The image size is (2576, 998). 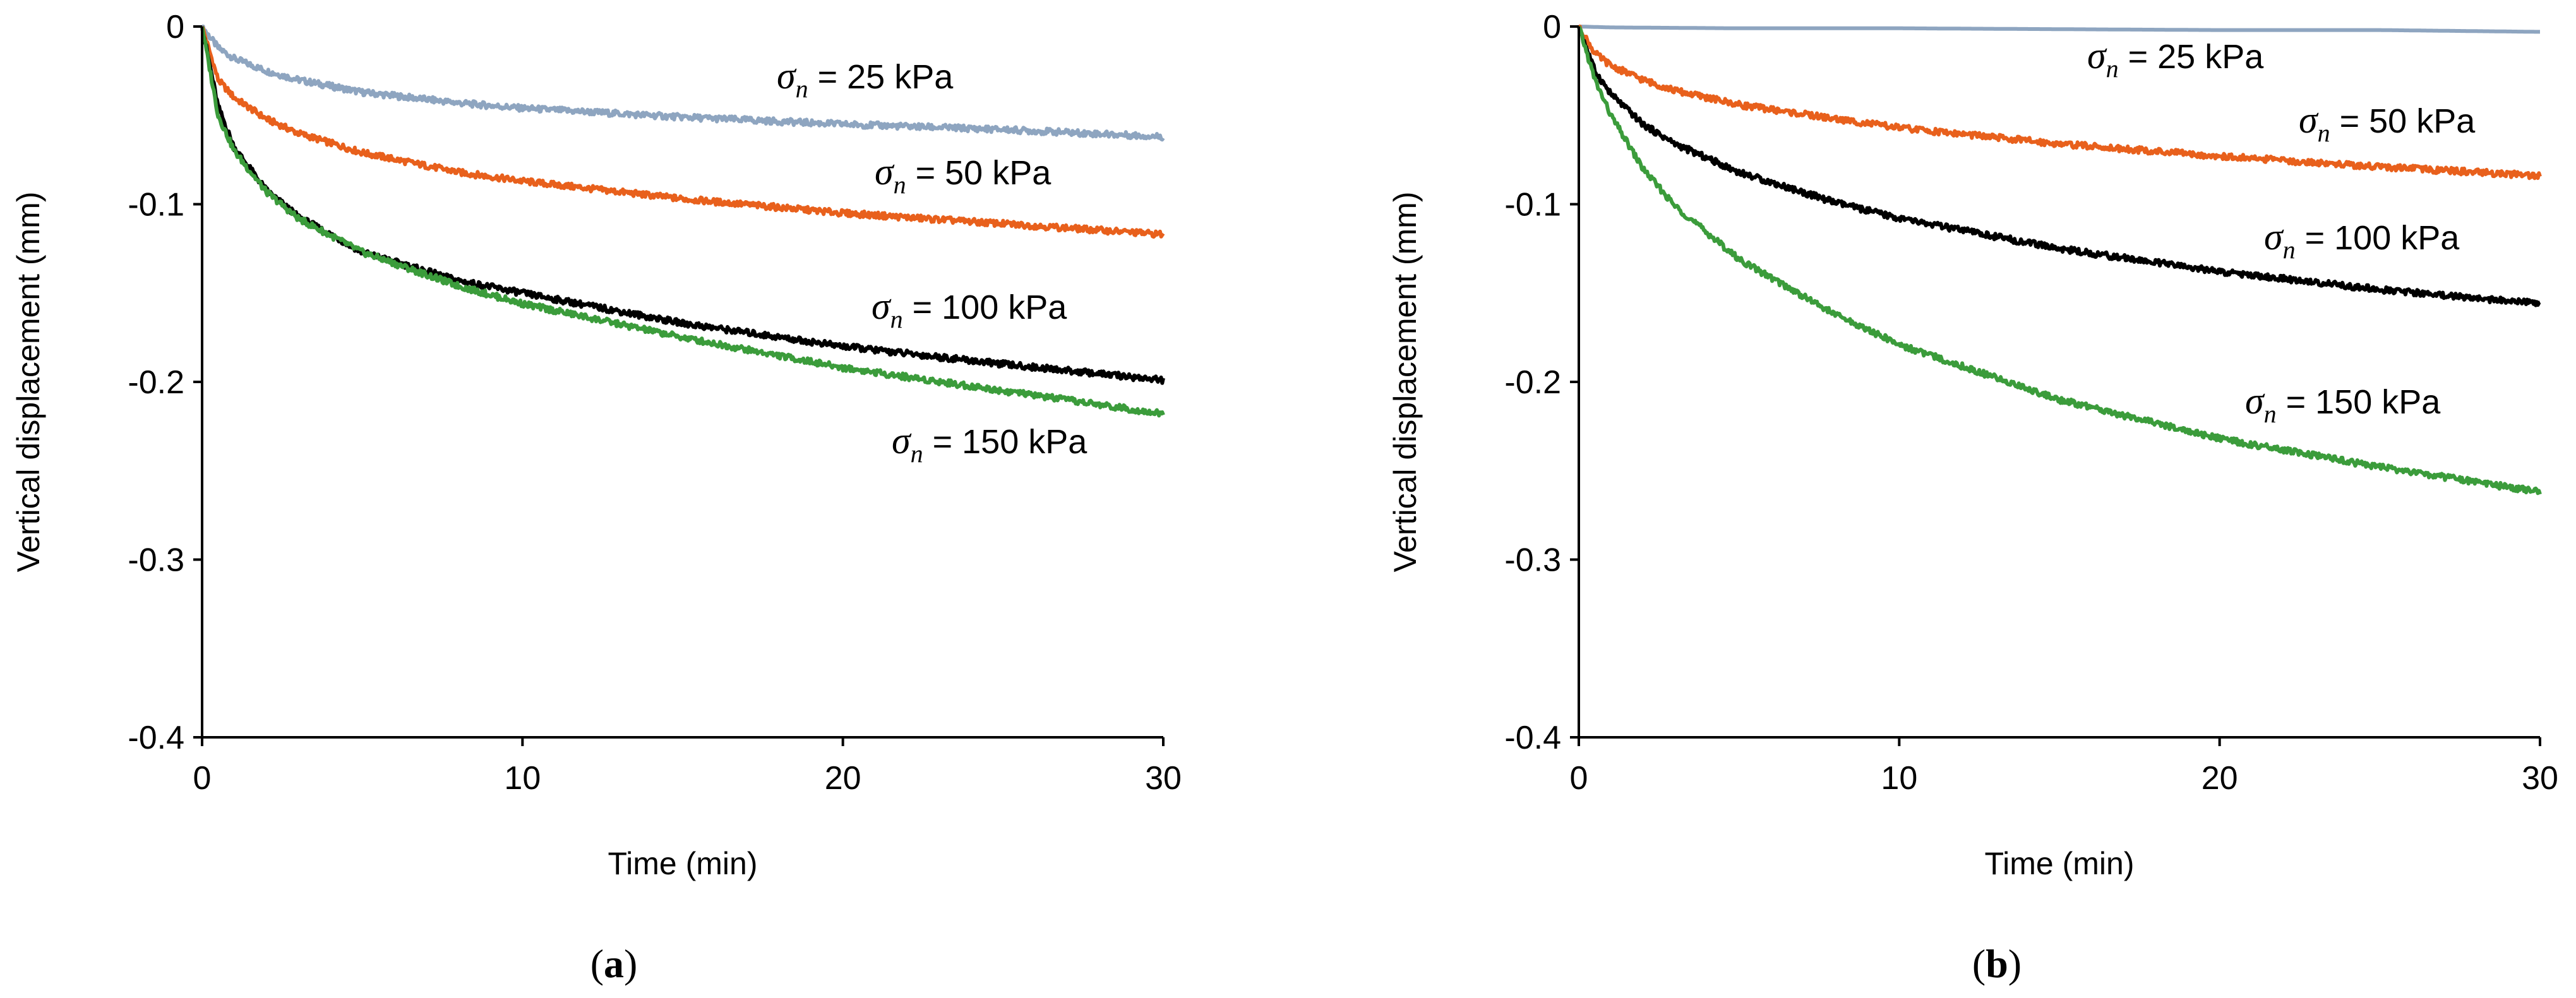 I want to click on caption-letter: a, so click(x=614, y=963).